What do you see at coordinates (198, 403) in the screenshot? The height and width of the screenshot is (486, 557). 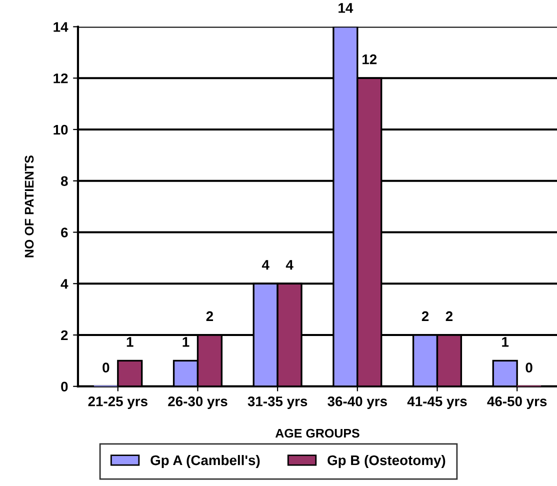 I see `x-tick-label: 26-30 yrs` at bounding box center [198, 403].